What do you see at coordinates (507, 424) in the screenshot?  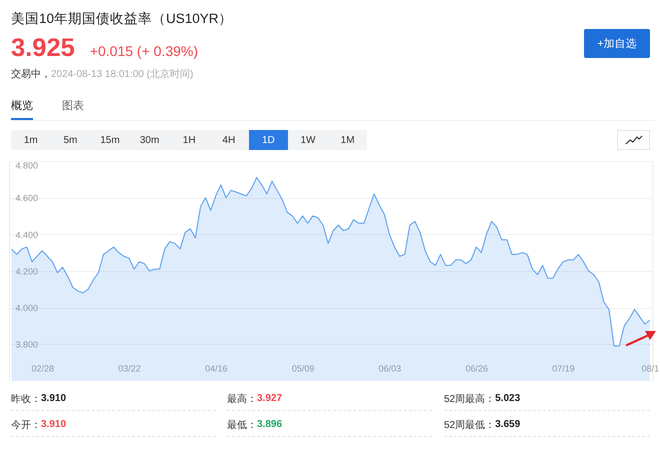 I see `text: 3.659` at bounding box center [507, 424].